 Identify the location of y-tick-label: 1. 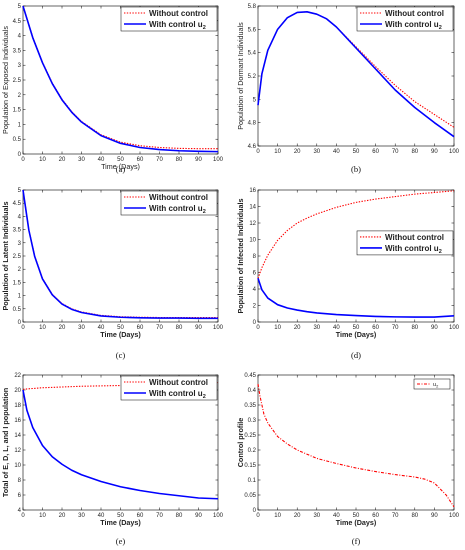
(20, 297).